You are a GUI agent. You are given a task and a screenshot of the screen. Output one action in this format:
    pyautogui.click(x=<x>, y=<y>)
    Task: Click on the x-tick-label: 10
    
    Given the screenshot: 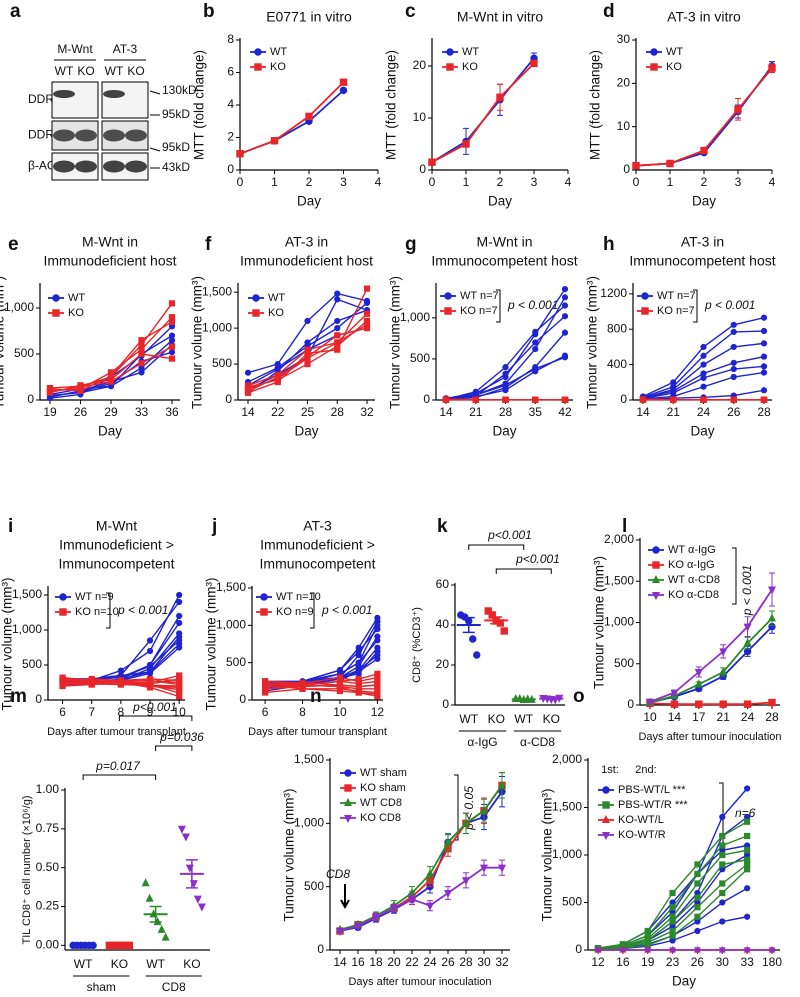 What is the action you would take?
    pyautogui.click(x=340, y=712)
    